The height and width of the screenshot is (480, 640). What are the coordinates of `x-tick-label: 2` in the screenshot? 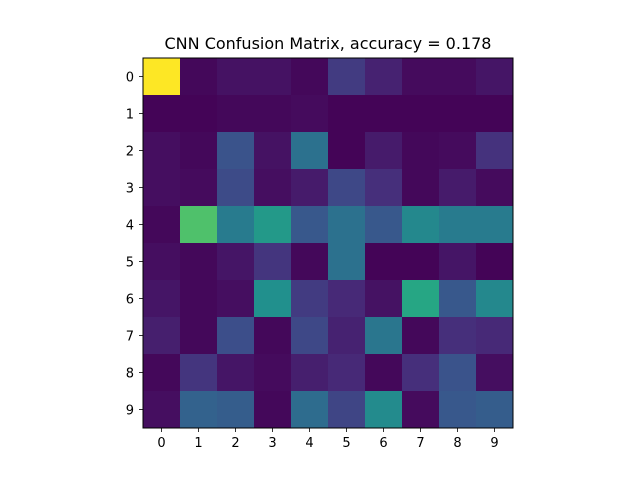 It's located at (235, 443).